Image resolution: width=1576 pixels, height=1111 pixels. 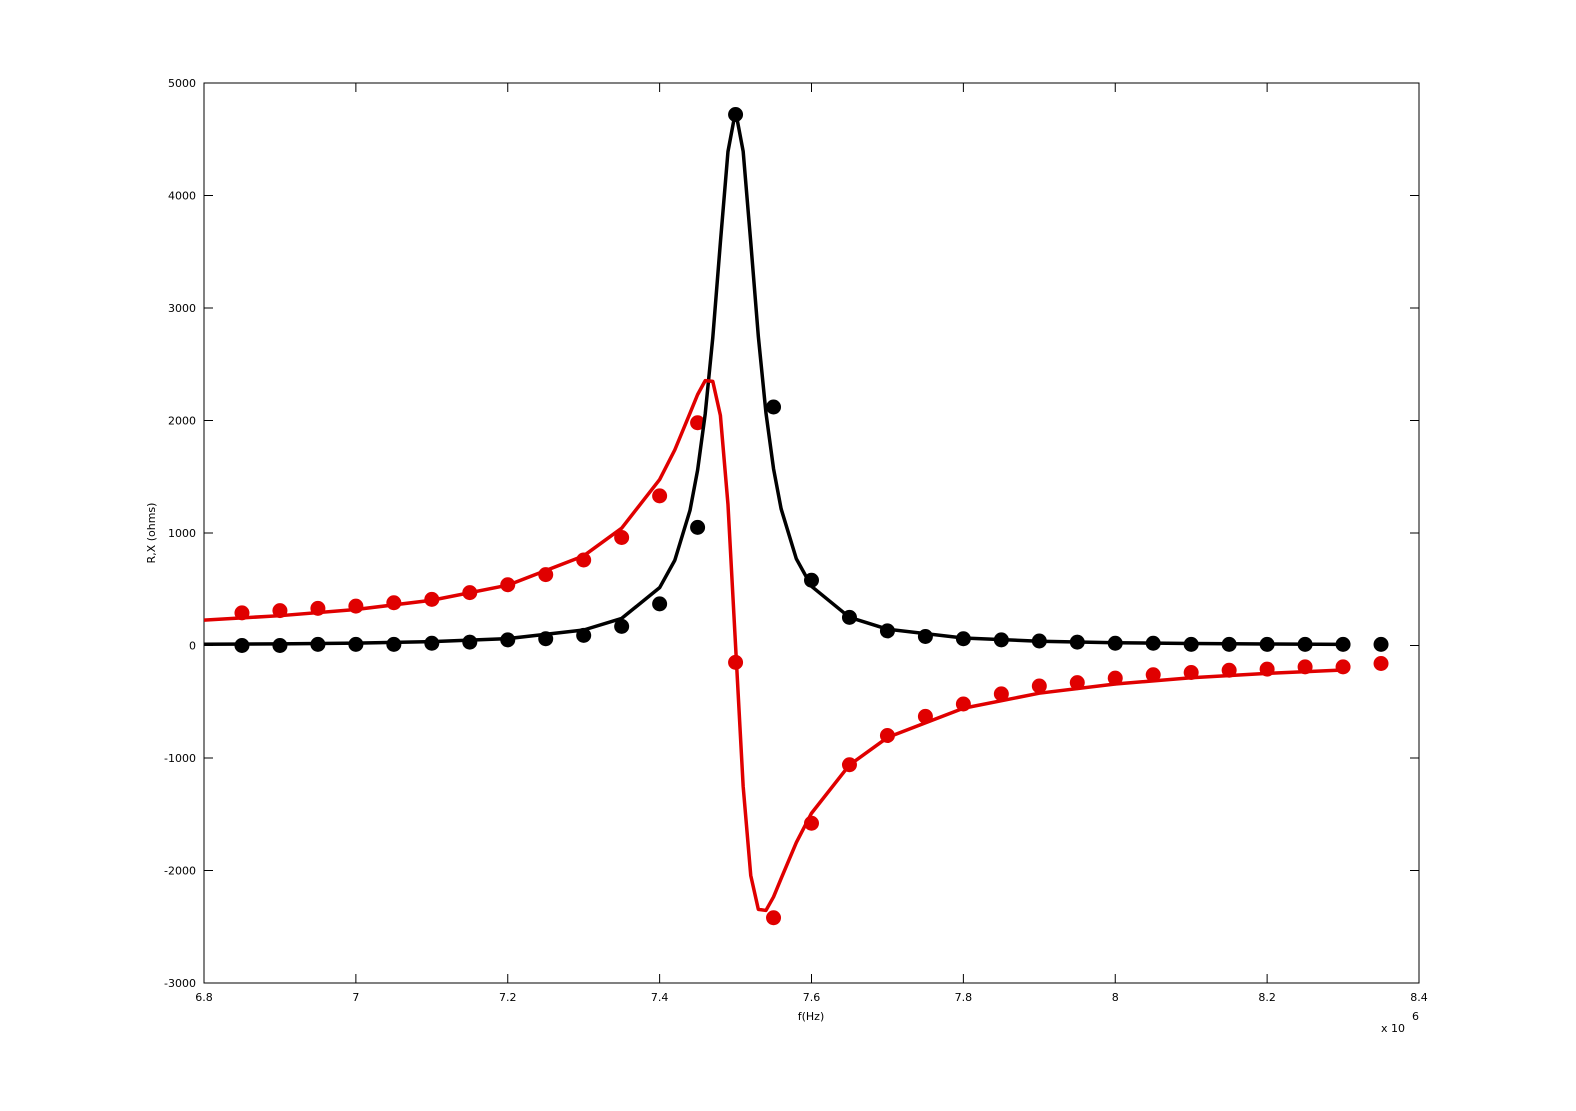 I want to click on x-tick-label: 7.4, so click(x=660, y=997).